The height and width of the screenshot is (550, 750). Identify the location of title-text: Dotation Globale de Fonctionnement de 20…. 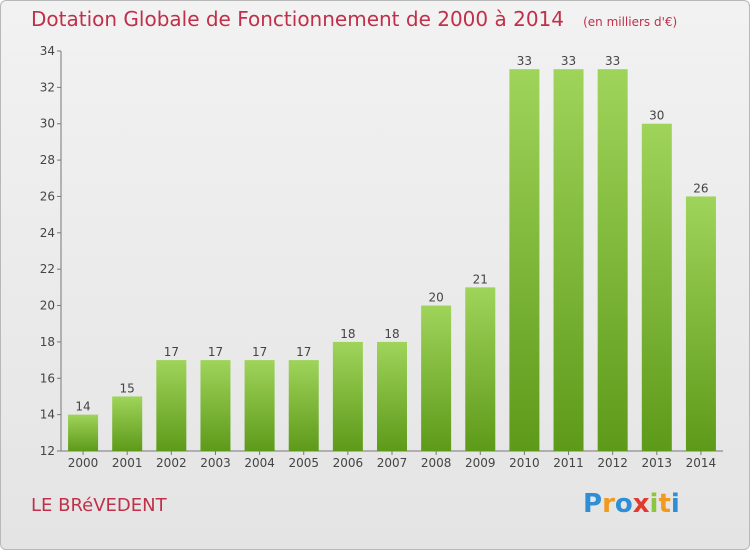
(297, 19).